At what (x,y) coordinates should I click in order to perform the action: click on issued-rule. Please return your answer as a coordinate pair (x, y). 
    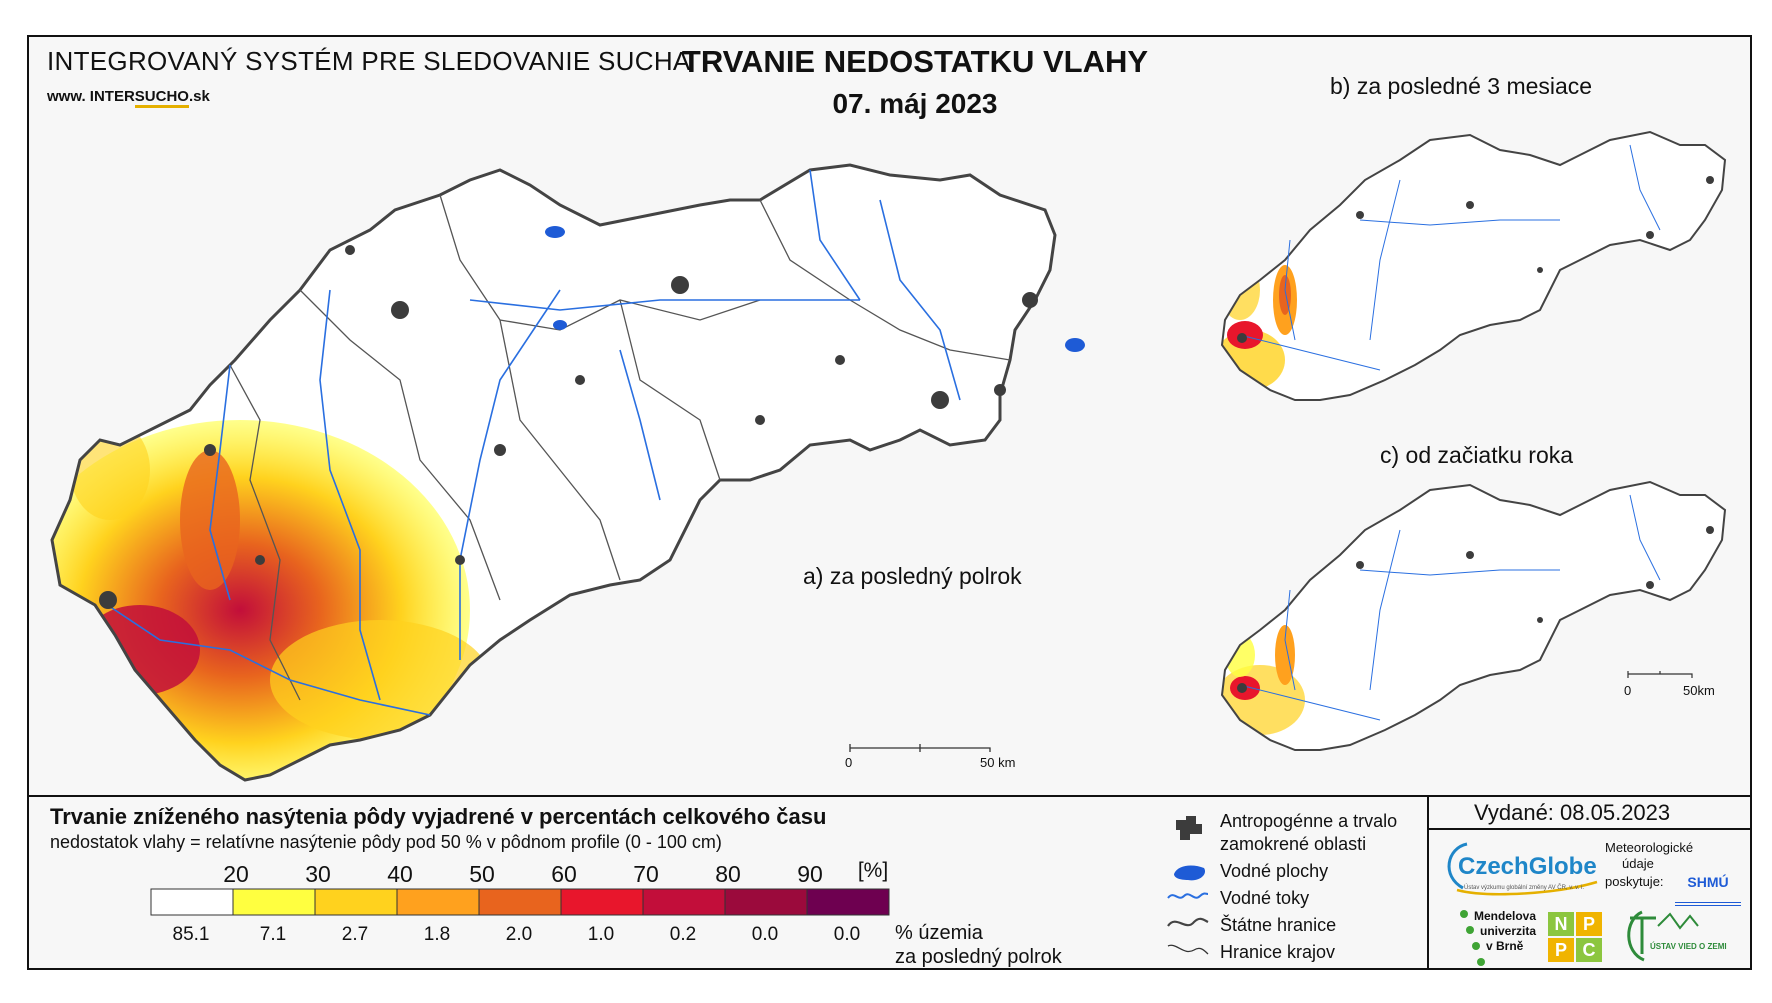
    Looking at the image, I should click on (1589, 829).